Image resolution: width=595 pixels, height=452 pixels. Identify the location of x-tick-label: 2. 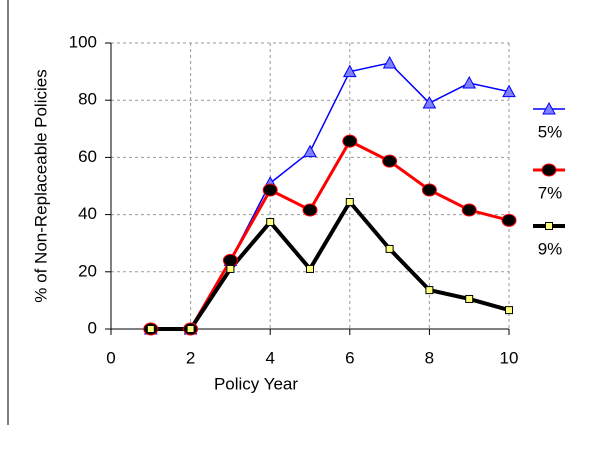
(190, 357).